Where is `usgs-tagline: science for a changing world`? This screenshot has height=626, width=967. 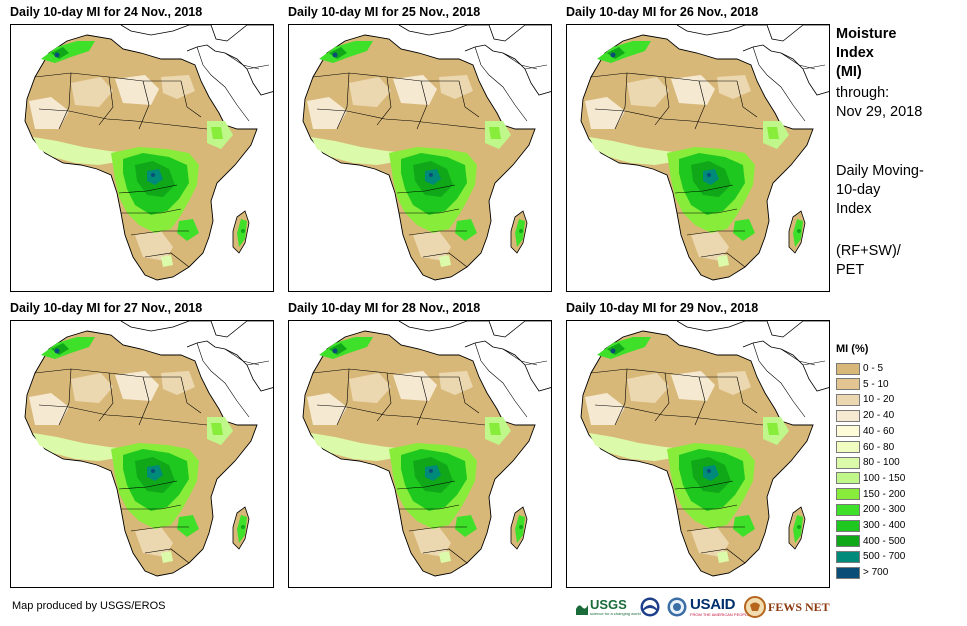
usgs-tagline: science for a changing world is located at coordinates (615, 613).